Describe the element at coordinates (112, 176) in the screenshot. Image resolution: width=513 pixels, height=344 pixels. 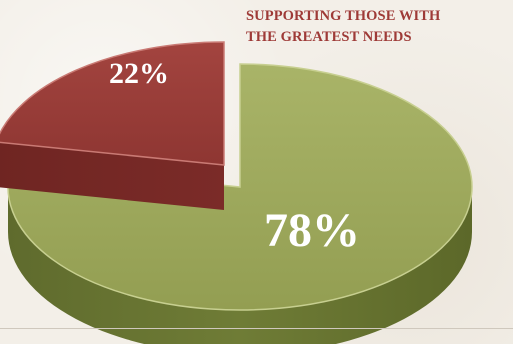
I see `pie-slice-22-side` at that location.